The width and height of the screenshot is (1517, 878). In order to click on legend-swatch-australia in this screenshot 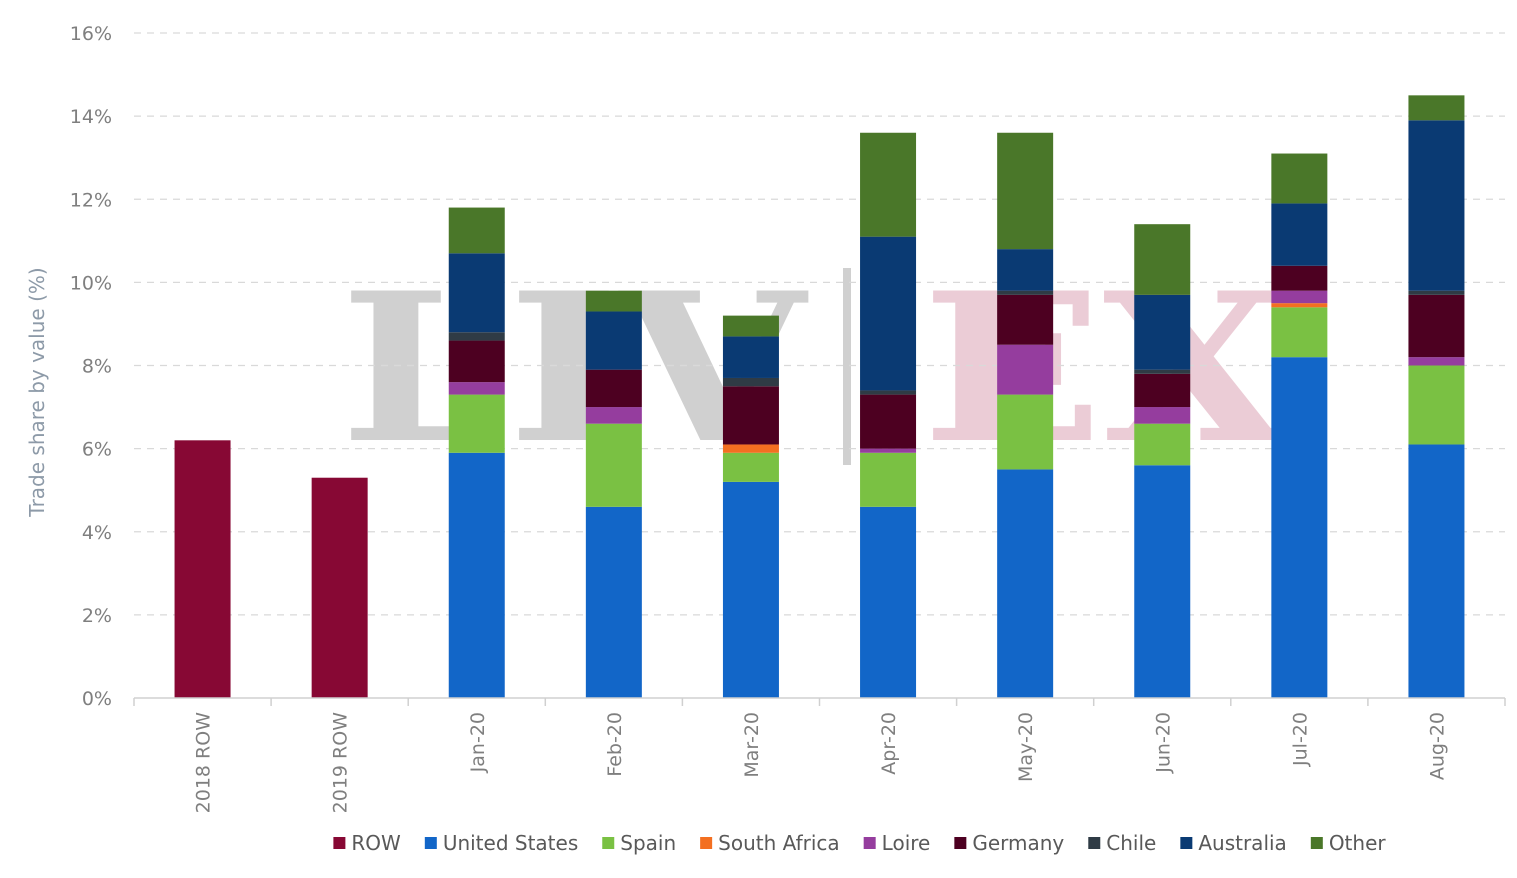, I will do `click(1186, 843)`.